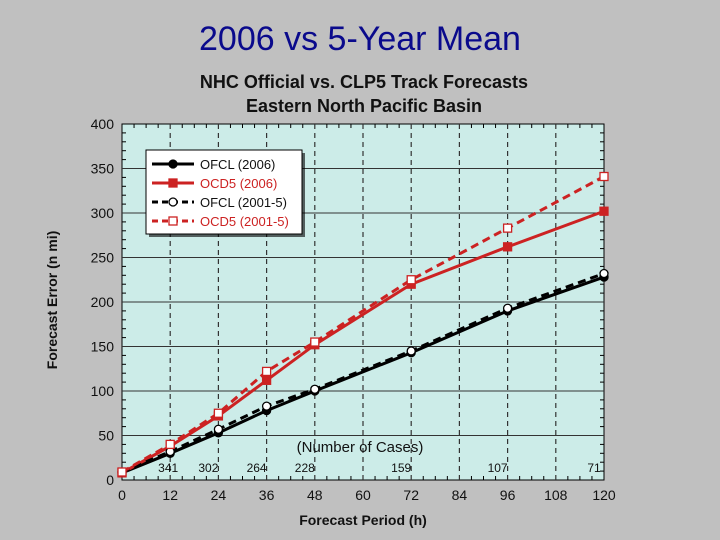 Image resolution: width=720 pixels, height=540 pixels. Describe the element at coordinates (508, 495) in the screenshot. I see `x-tick-label: 96` at that location.